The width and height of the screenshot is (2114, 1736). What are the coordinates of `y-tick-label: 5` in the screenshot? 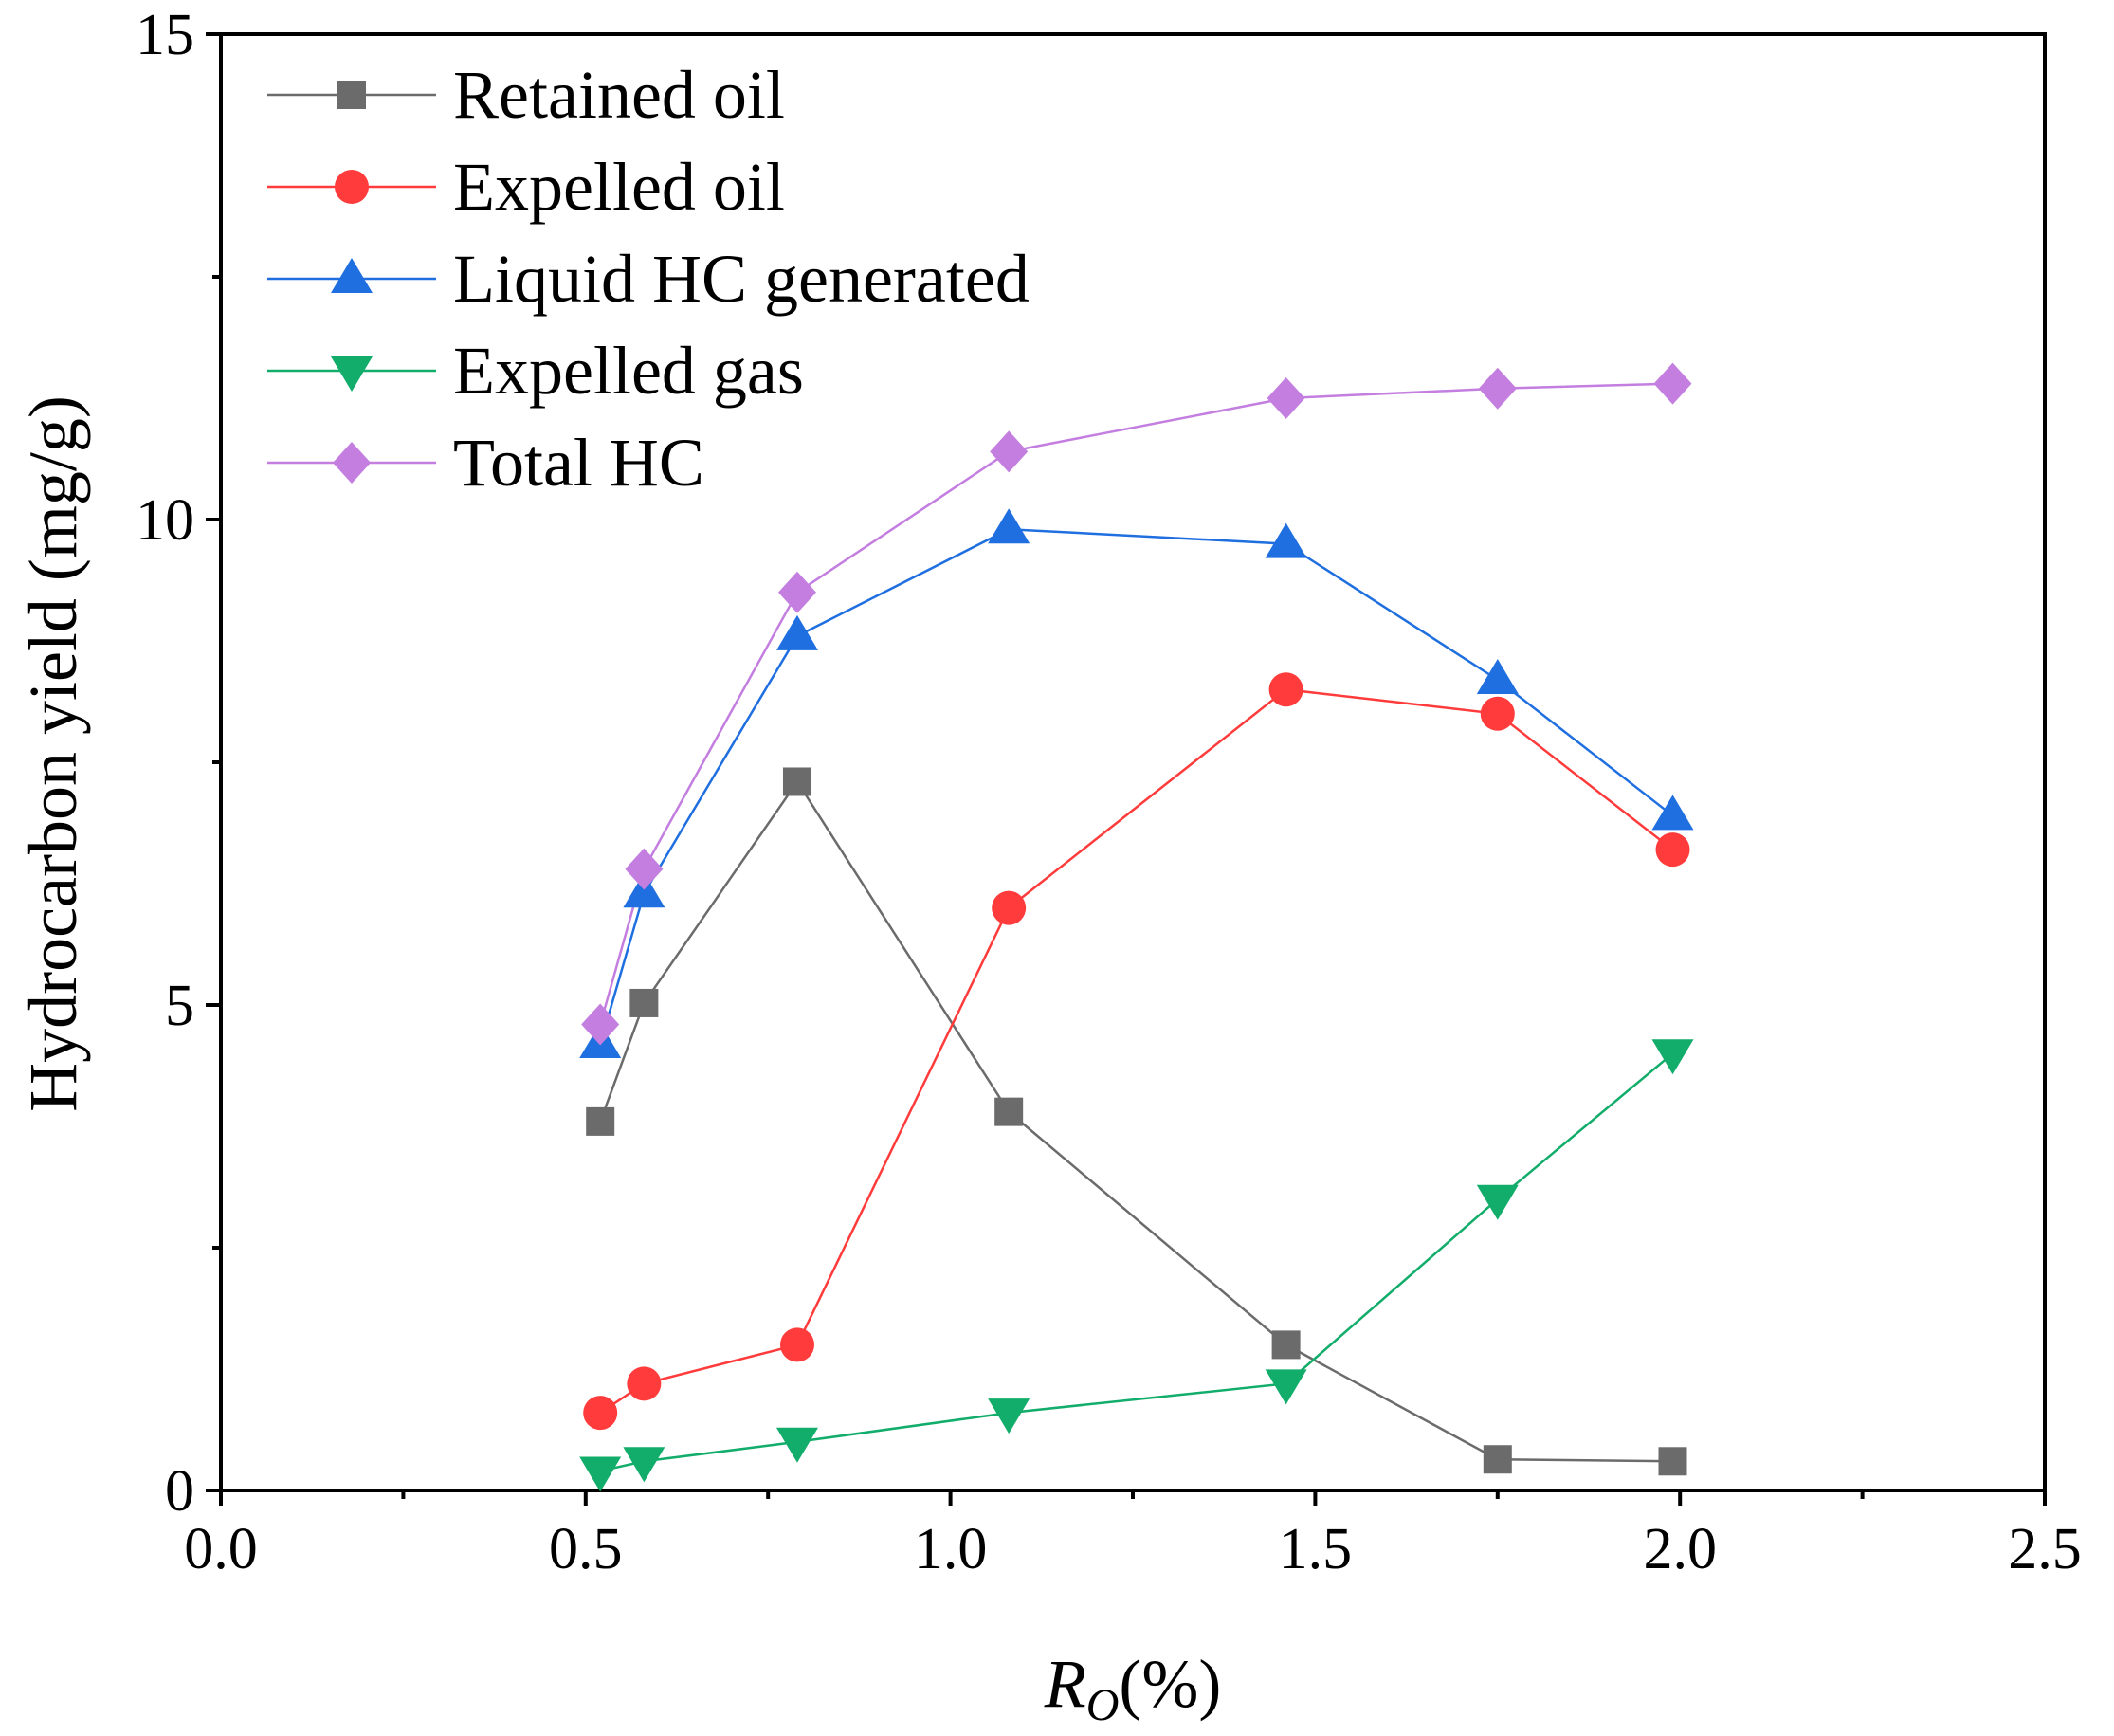 It's located at (179, 1006).